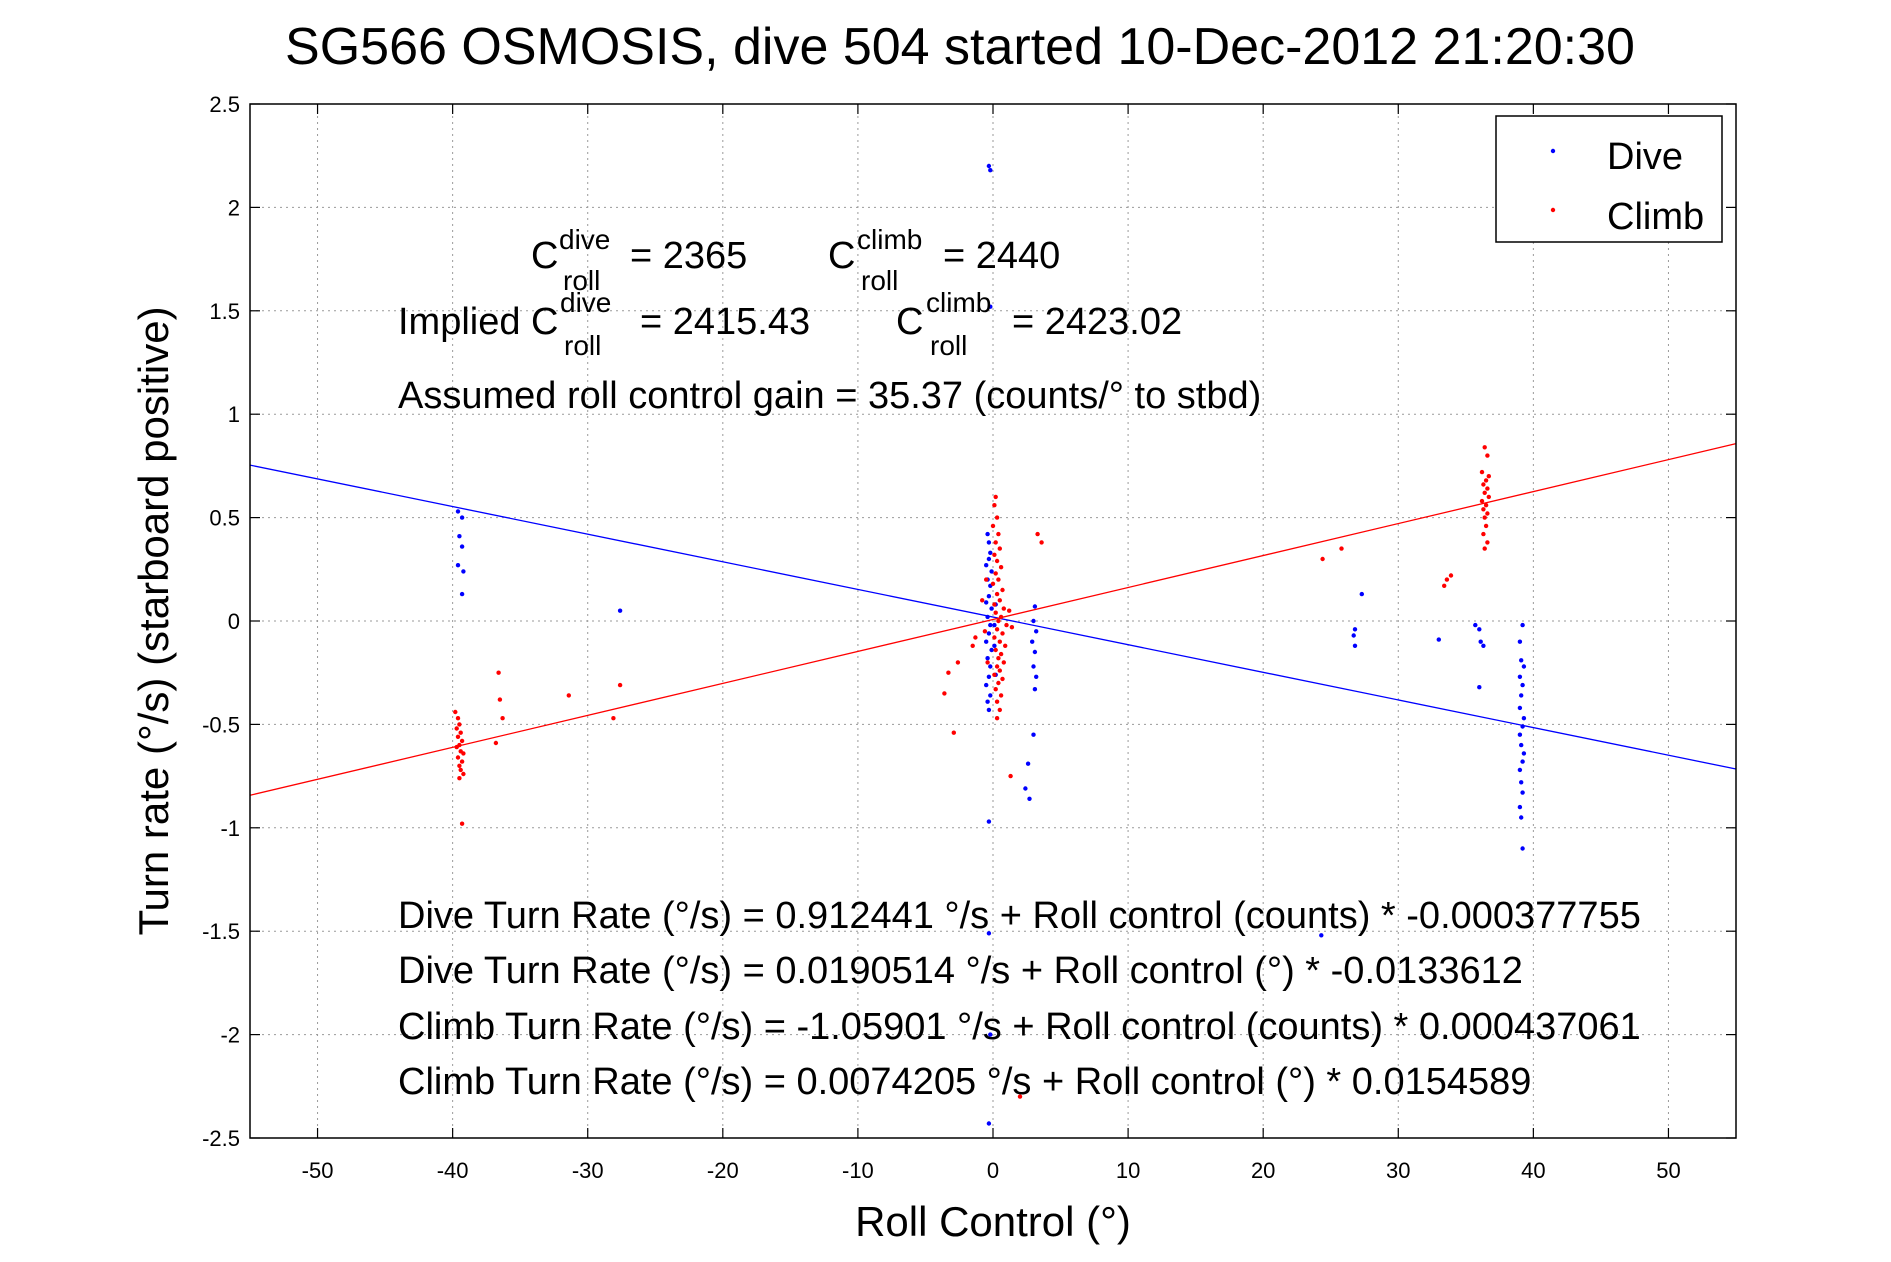  Describe the element at coordinates (234, 207) in the screenshot. I see `y-tick-label: 2` at that location.